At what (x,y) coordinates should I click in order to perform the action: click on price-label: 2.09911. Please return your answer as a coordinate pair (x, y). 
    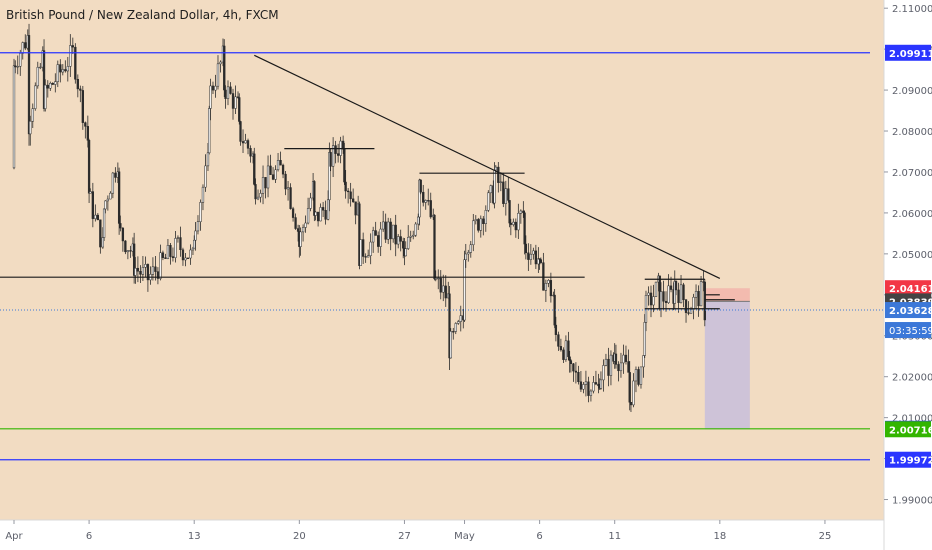
    Looking at the image, I should click on (910, 54).